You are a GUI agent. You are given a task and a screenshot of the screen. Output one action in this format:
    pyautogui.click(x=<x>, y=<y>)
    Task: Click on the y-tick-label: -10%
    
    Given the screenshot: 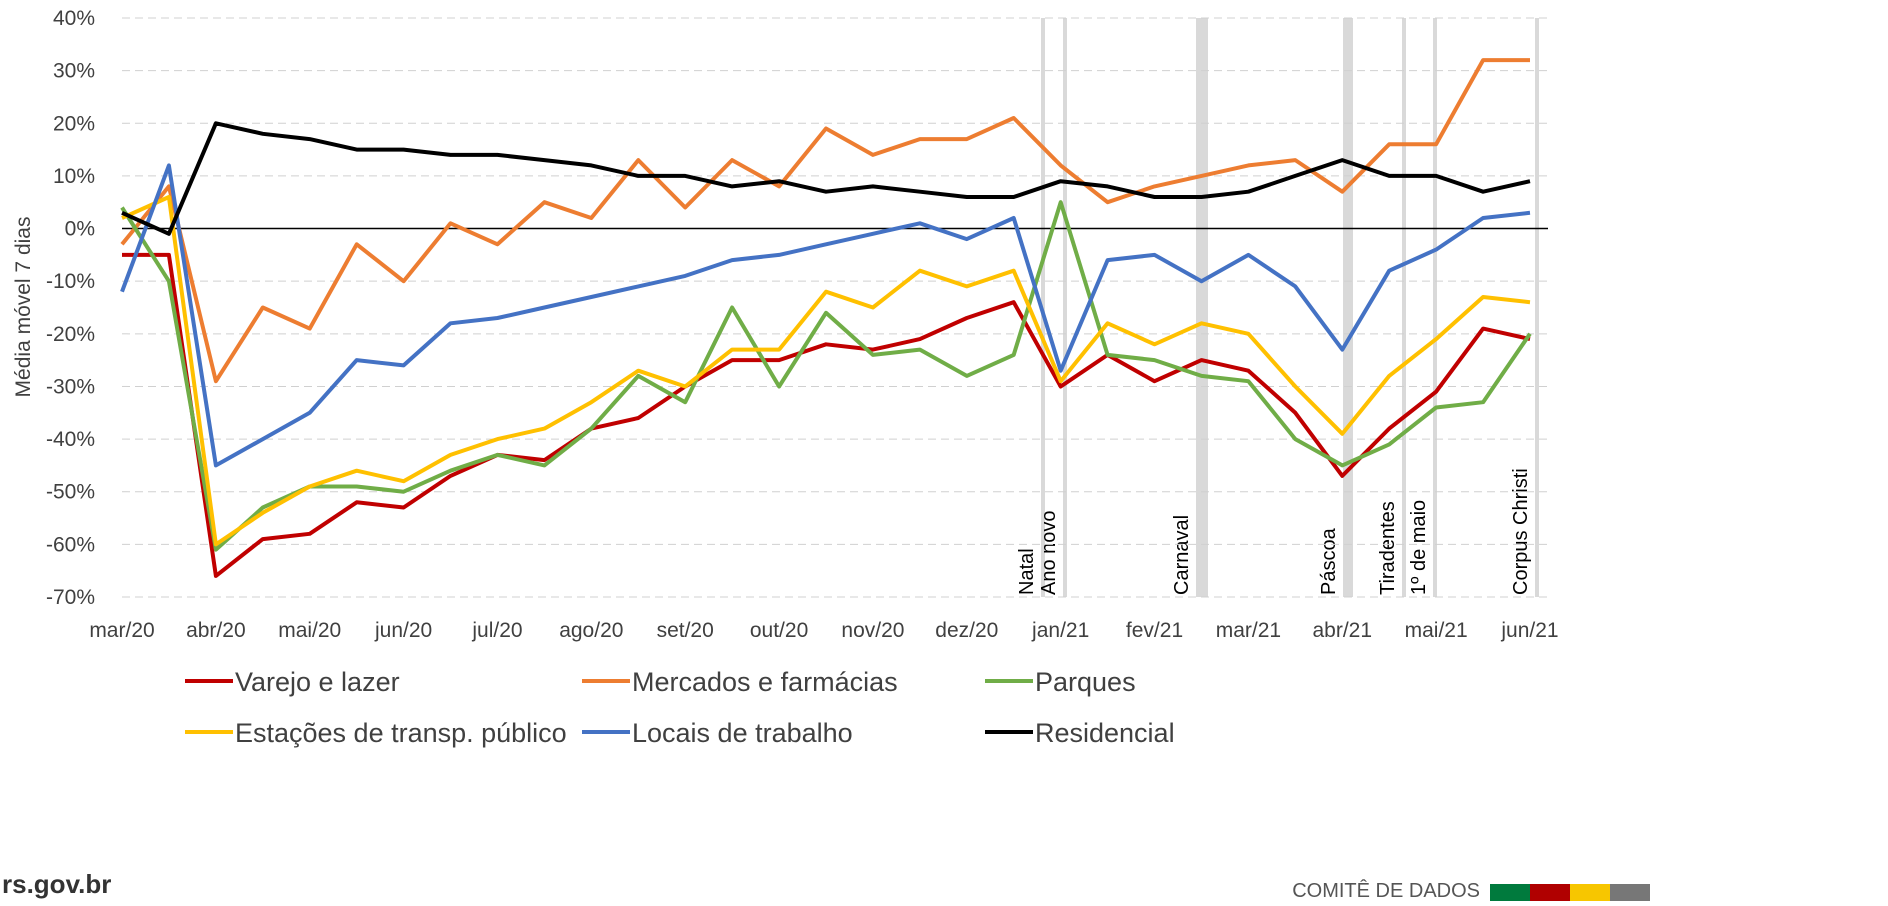 What is the action you would take?
    pyautogui.click(x=70, y=281)
    